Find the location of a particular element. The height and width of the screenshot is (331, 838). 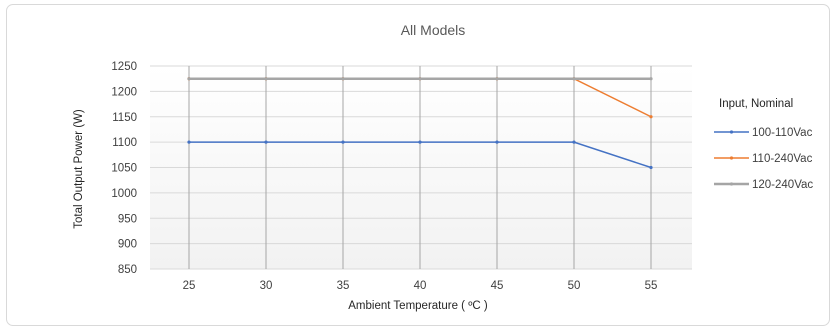

legend-label: 110-240Vac is located at coordinates (782, 159).